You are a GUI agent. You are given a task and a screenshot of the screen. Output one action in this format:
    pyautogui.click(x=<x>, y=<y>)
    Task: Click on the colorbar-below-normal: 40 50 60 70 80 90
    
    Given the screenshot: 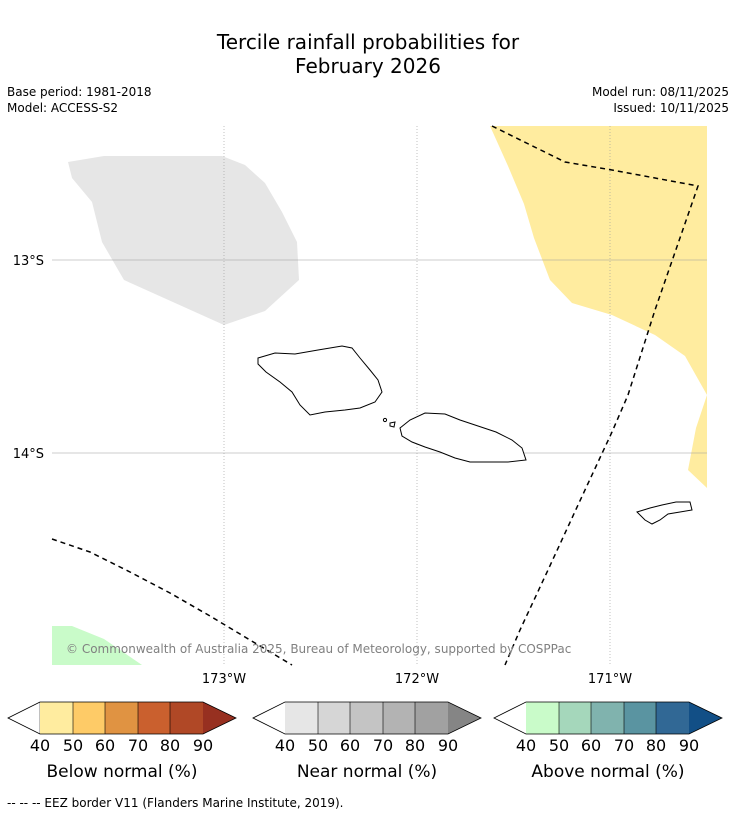 What is the action you would take?
    pyautogui.click(x=122, y=728)
    